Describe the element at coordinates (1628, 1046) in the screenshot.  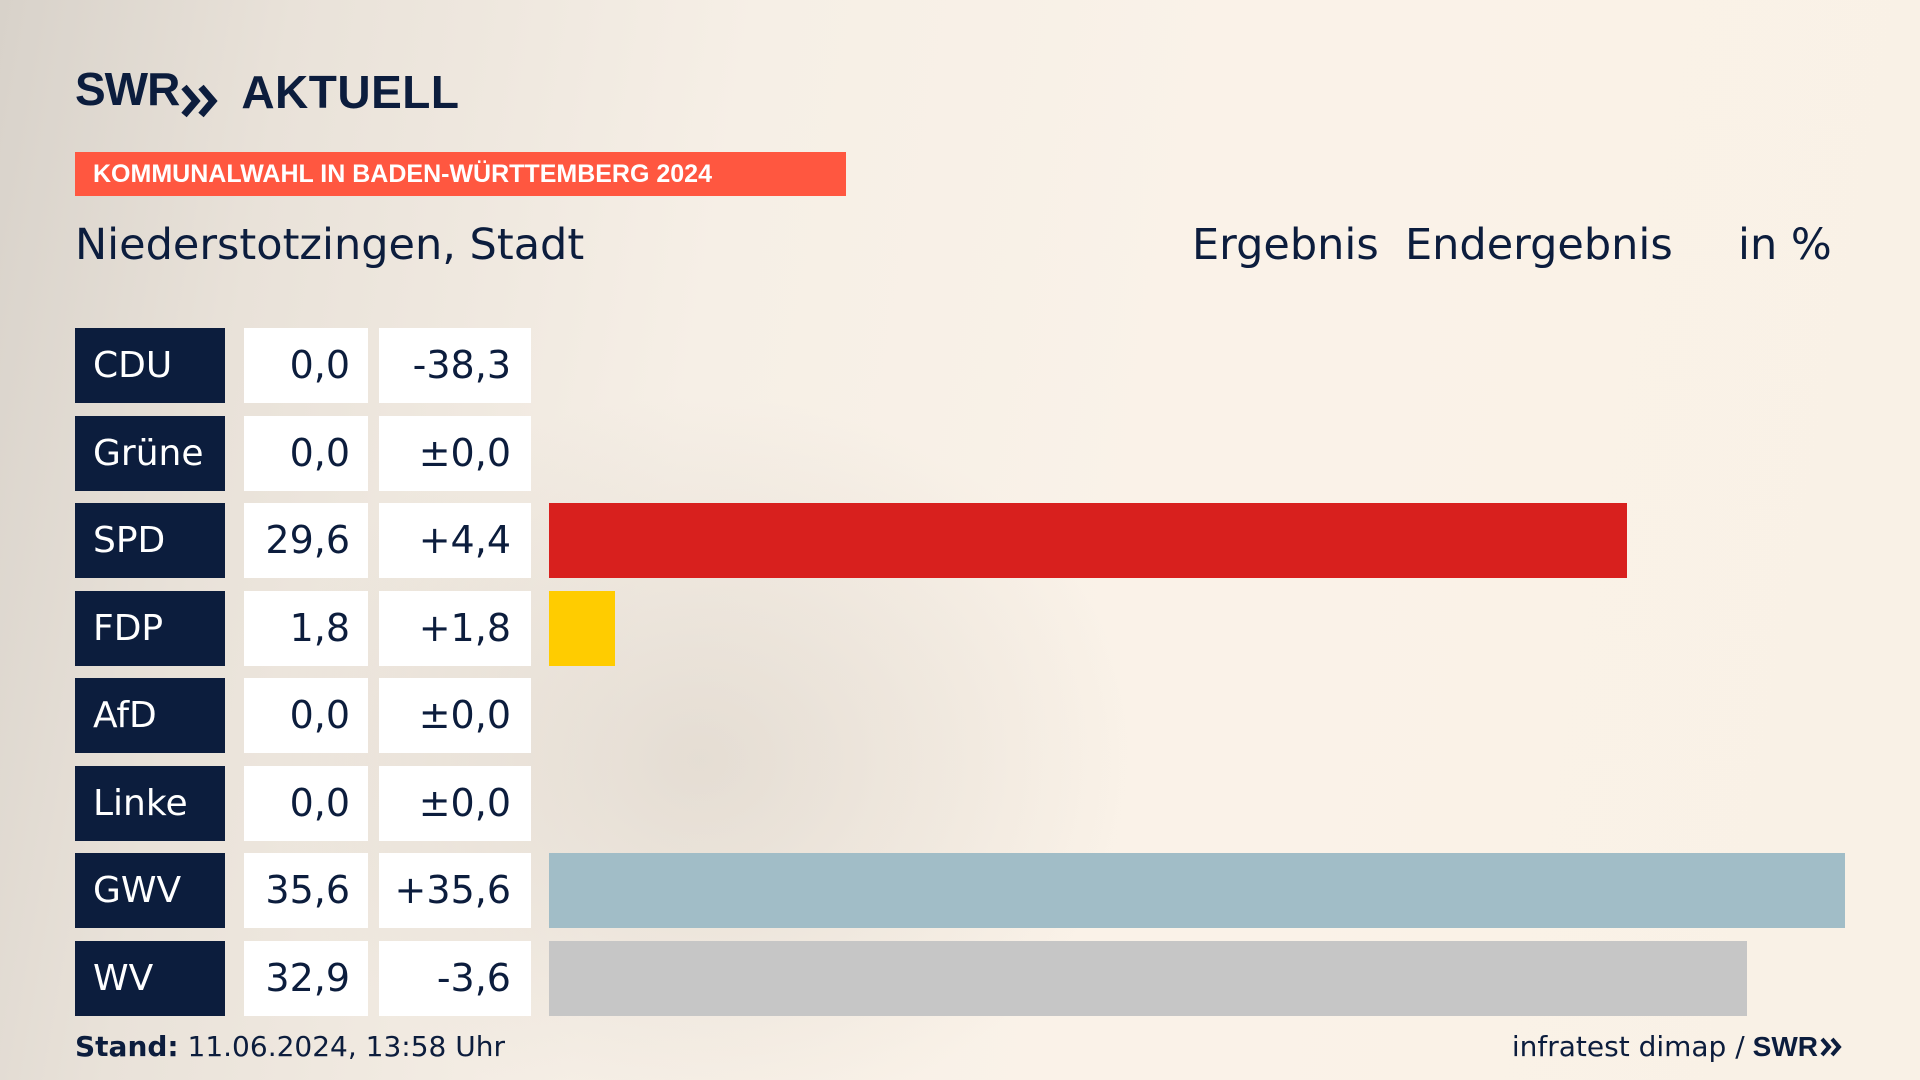
I see `source-text: infratest dimap /` at that location.